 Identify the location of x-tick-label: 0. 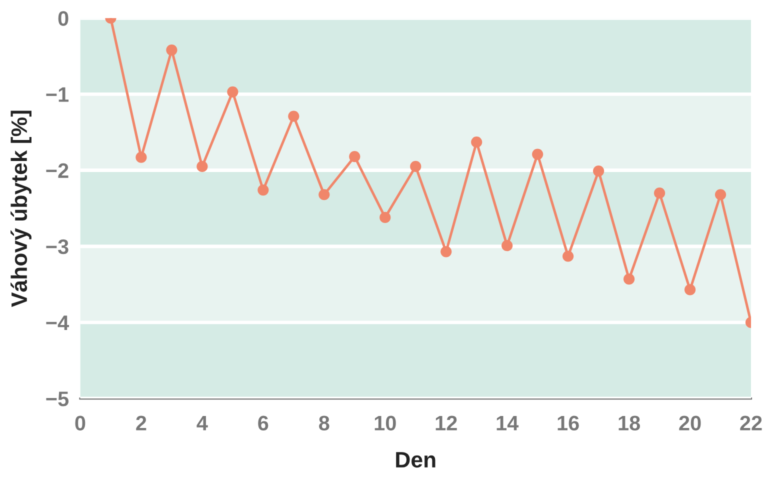
(80, 423).